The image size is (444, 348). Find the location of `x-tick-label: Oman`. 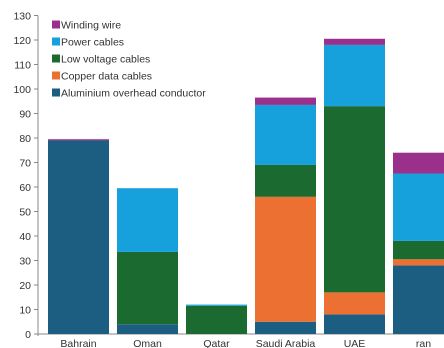

x-tick-label: Oman is located at coordinates (147, 343).